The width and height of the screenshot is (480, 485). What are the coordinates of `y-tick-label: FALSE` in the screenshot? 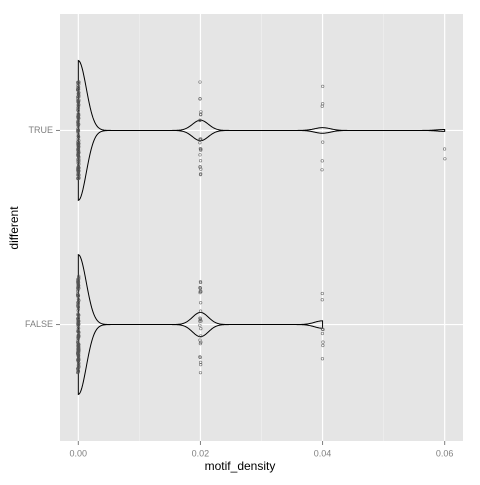 It's located at (39, 324).